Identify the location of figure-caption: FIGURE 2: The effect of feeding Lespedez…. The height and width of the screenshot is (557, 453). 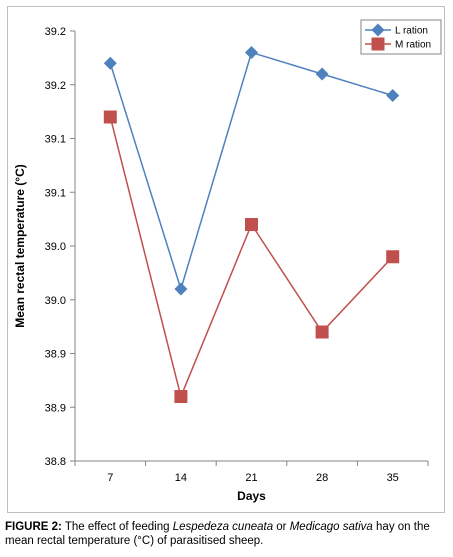
(227, 534).